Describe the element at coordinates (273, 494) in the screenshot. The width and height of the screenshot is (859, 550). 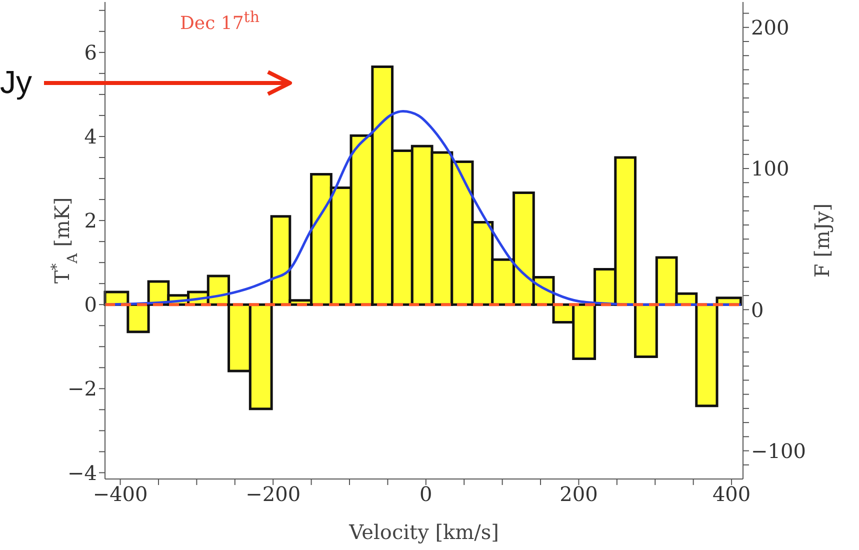
I see `x-tick-label: −200` at that location.